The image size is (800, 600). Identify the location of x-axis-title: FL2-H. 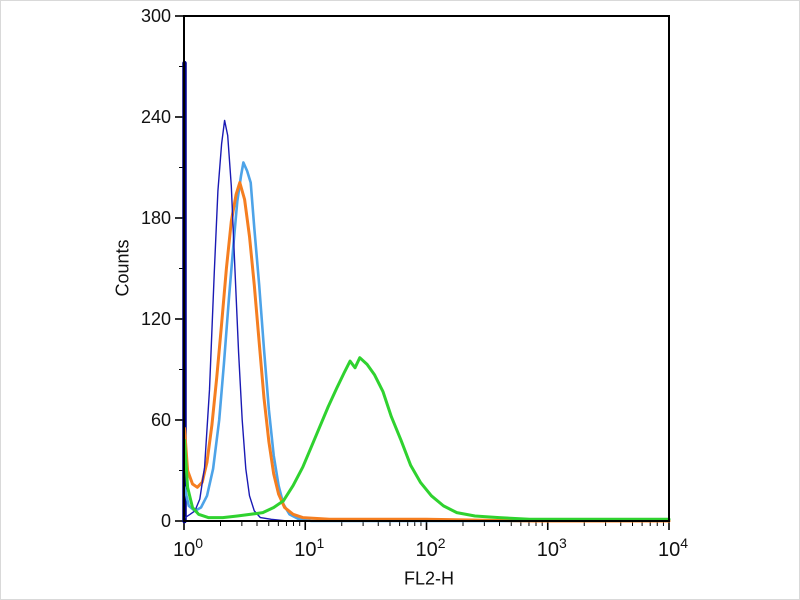
(429, 578).